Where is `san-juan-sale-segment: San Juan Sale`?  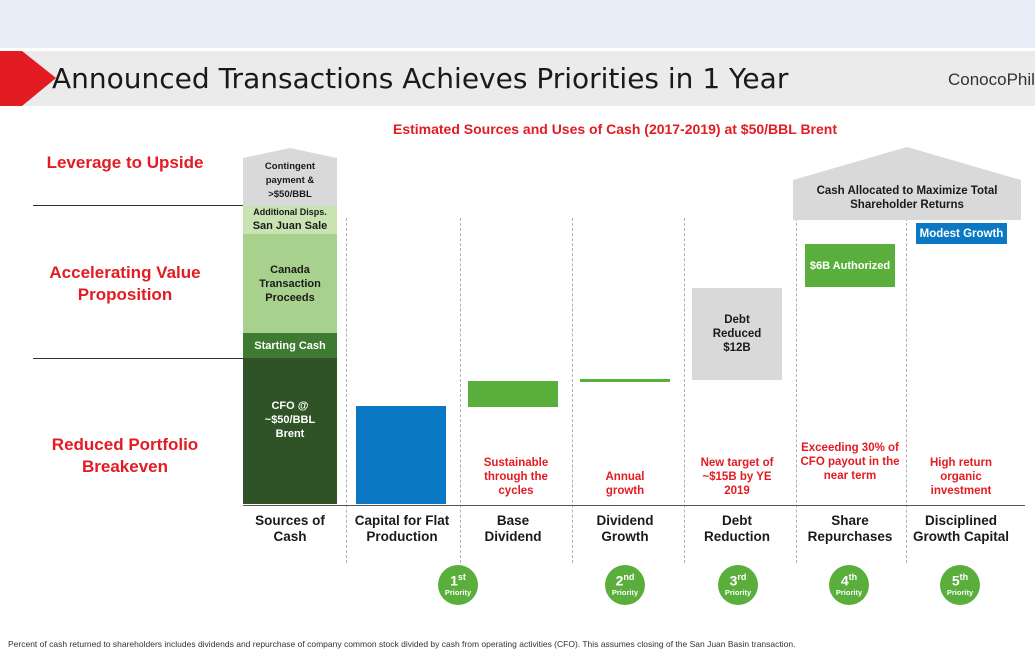
san-juan-sale-segment: San Juan Sale is located at coordinates (290, 226).